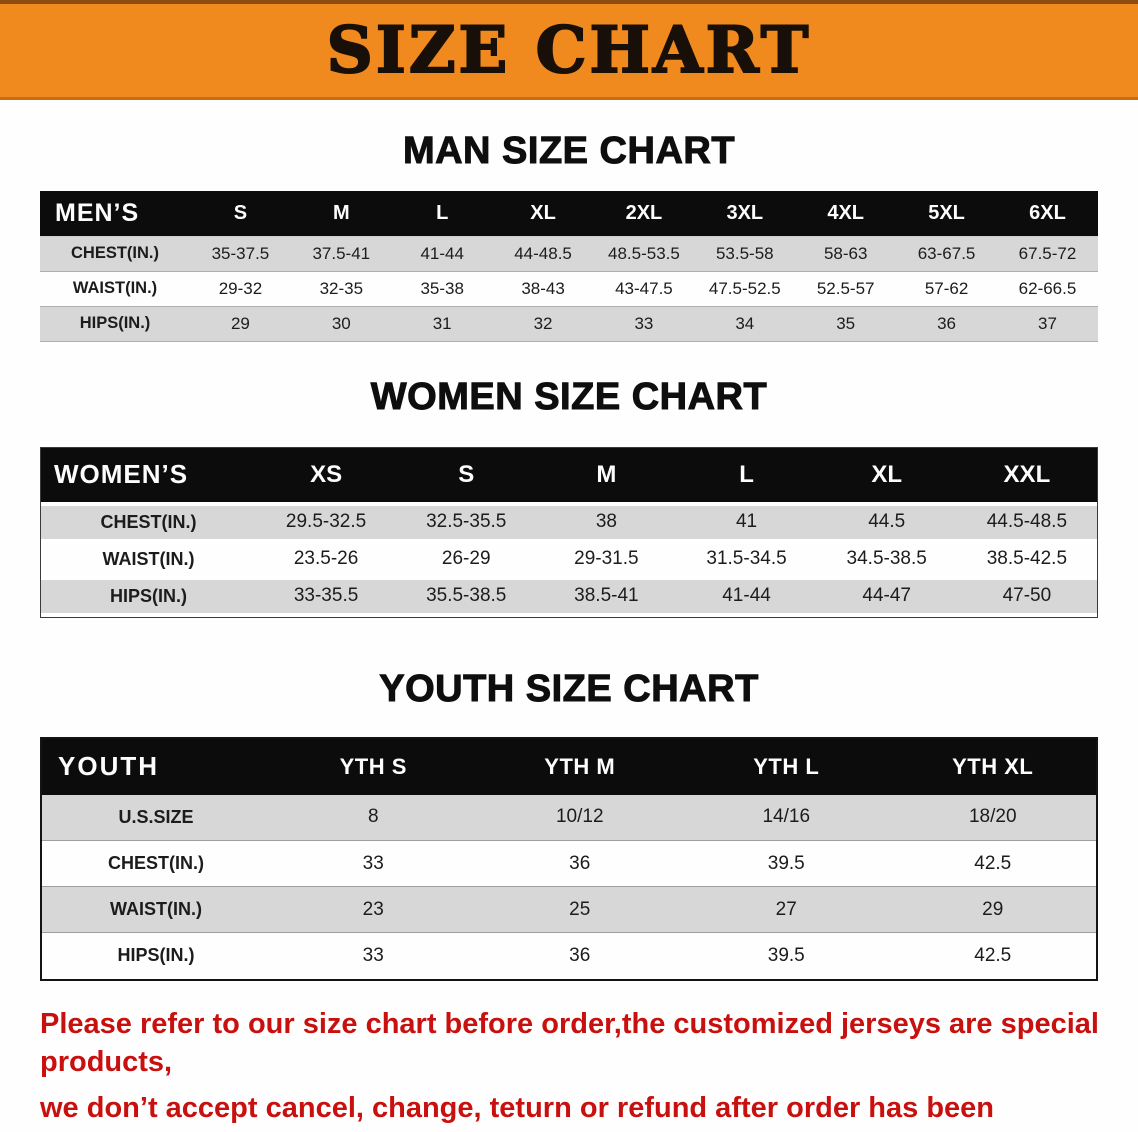 This screenshot has height=1132, width=1138. Describe the element at coordinates (240, 324) in the screenshot. I see `size-value-cell: 29` at that location.